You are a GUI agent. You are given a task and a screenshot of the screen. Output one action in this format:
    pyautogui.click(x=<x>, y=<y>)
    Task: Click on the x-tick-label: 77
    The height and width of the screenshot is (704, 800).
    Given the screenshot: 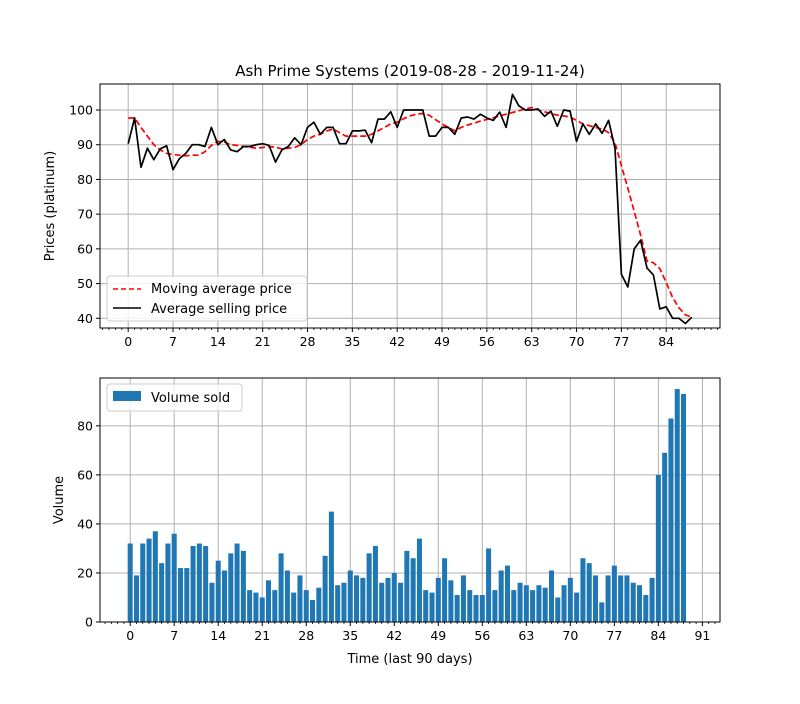 What is the action you would take?
    pyautogui.click(x=614, y=635)
    